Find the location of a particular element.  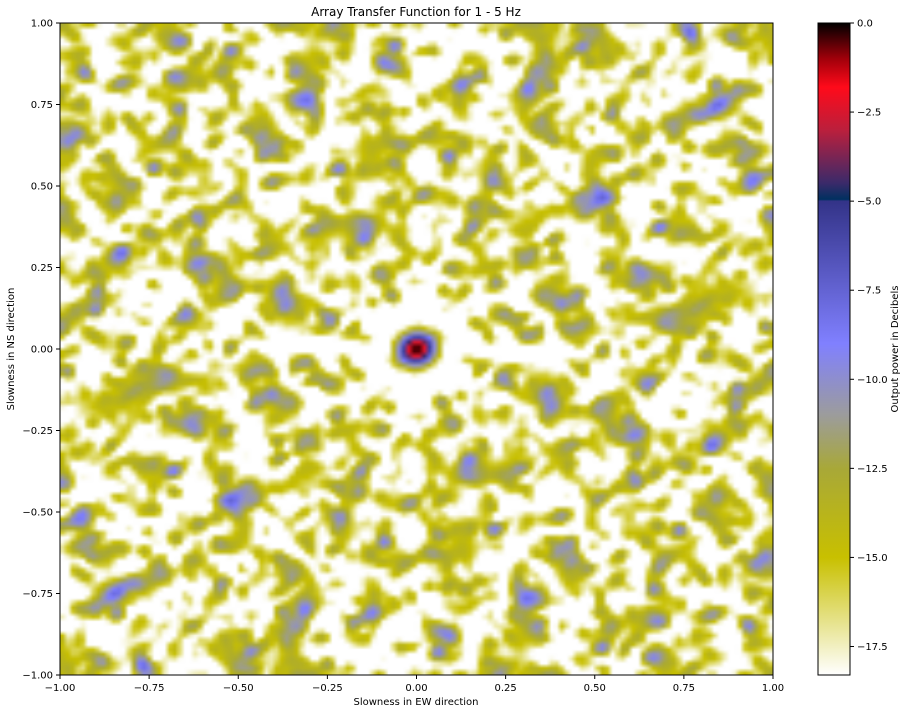

y-tick-label: −0.75 is located at coordinates (37, 594).